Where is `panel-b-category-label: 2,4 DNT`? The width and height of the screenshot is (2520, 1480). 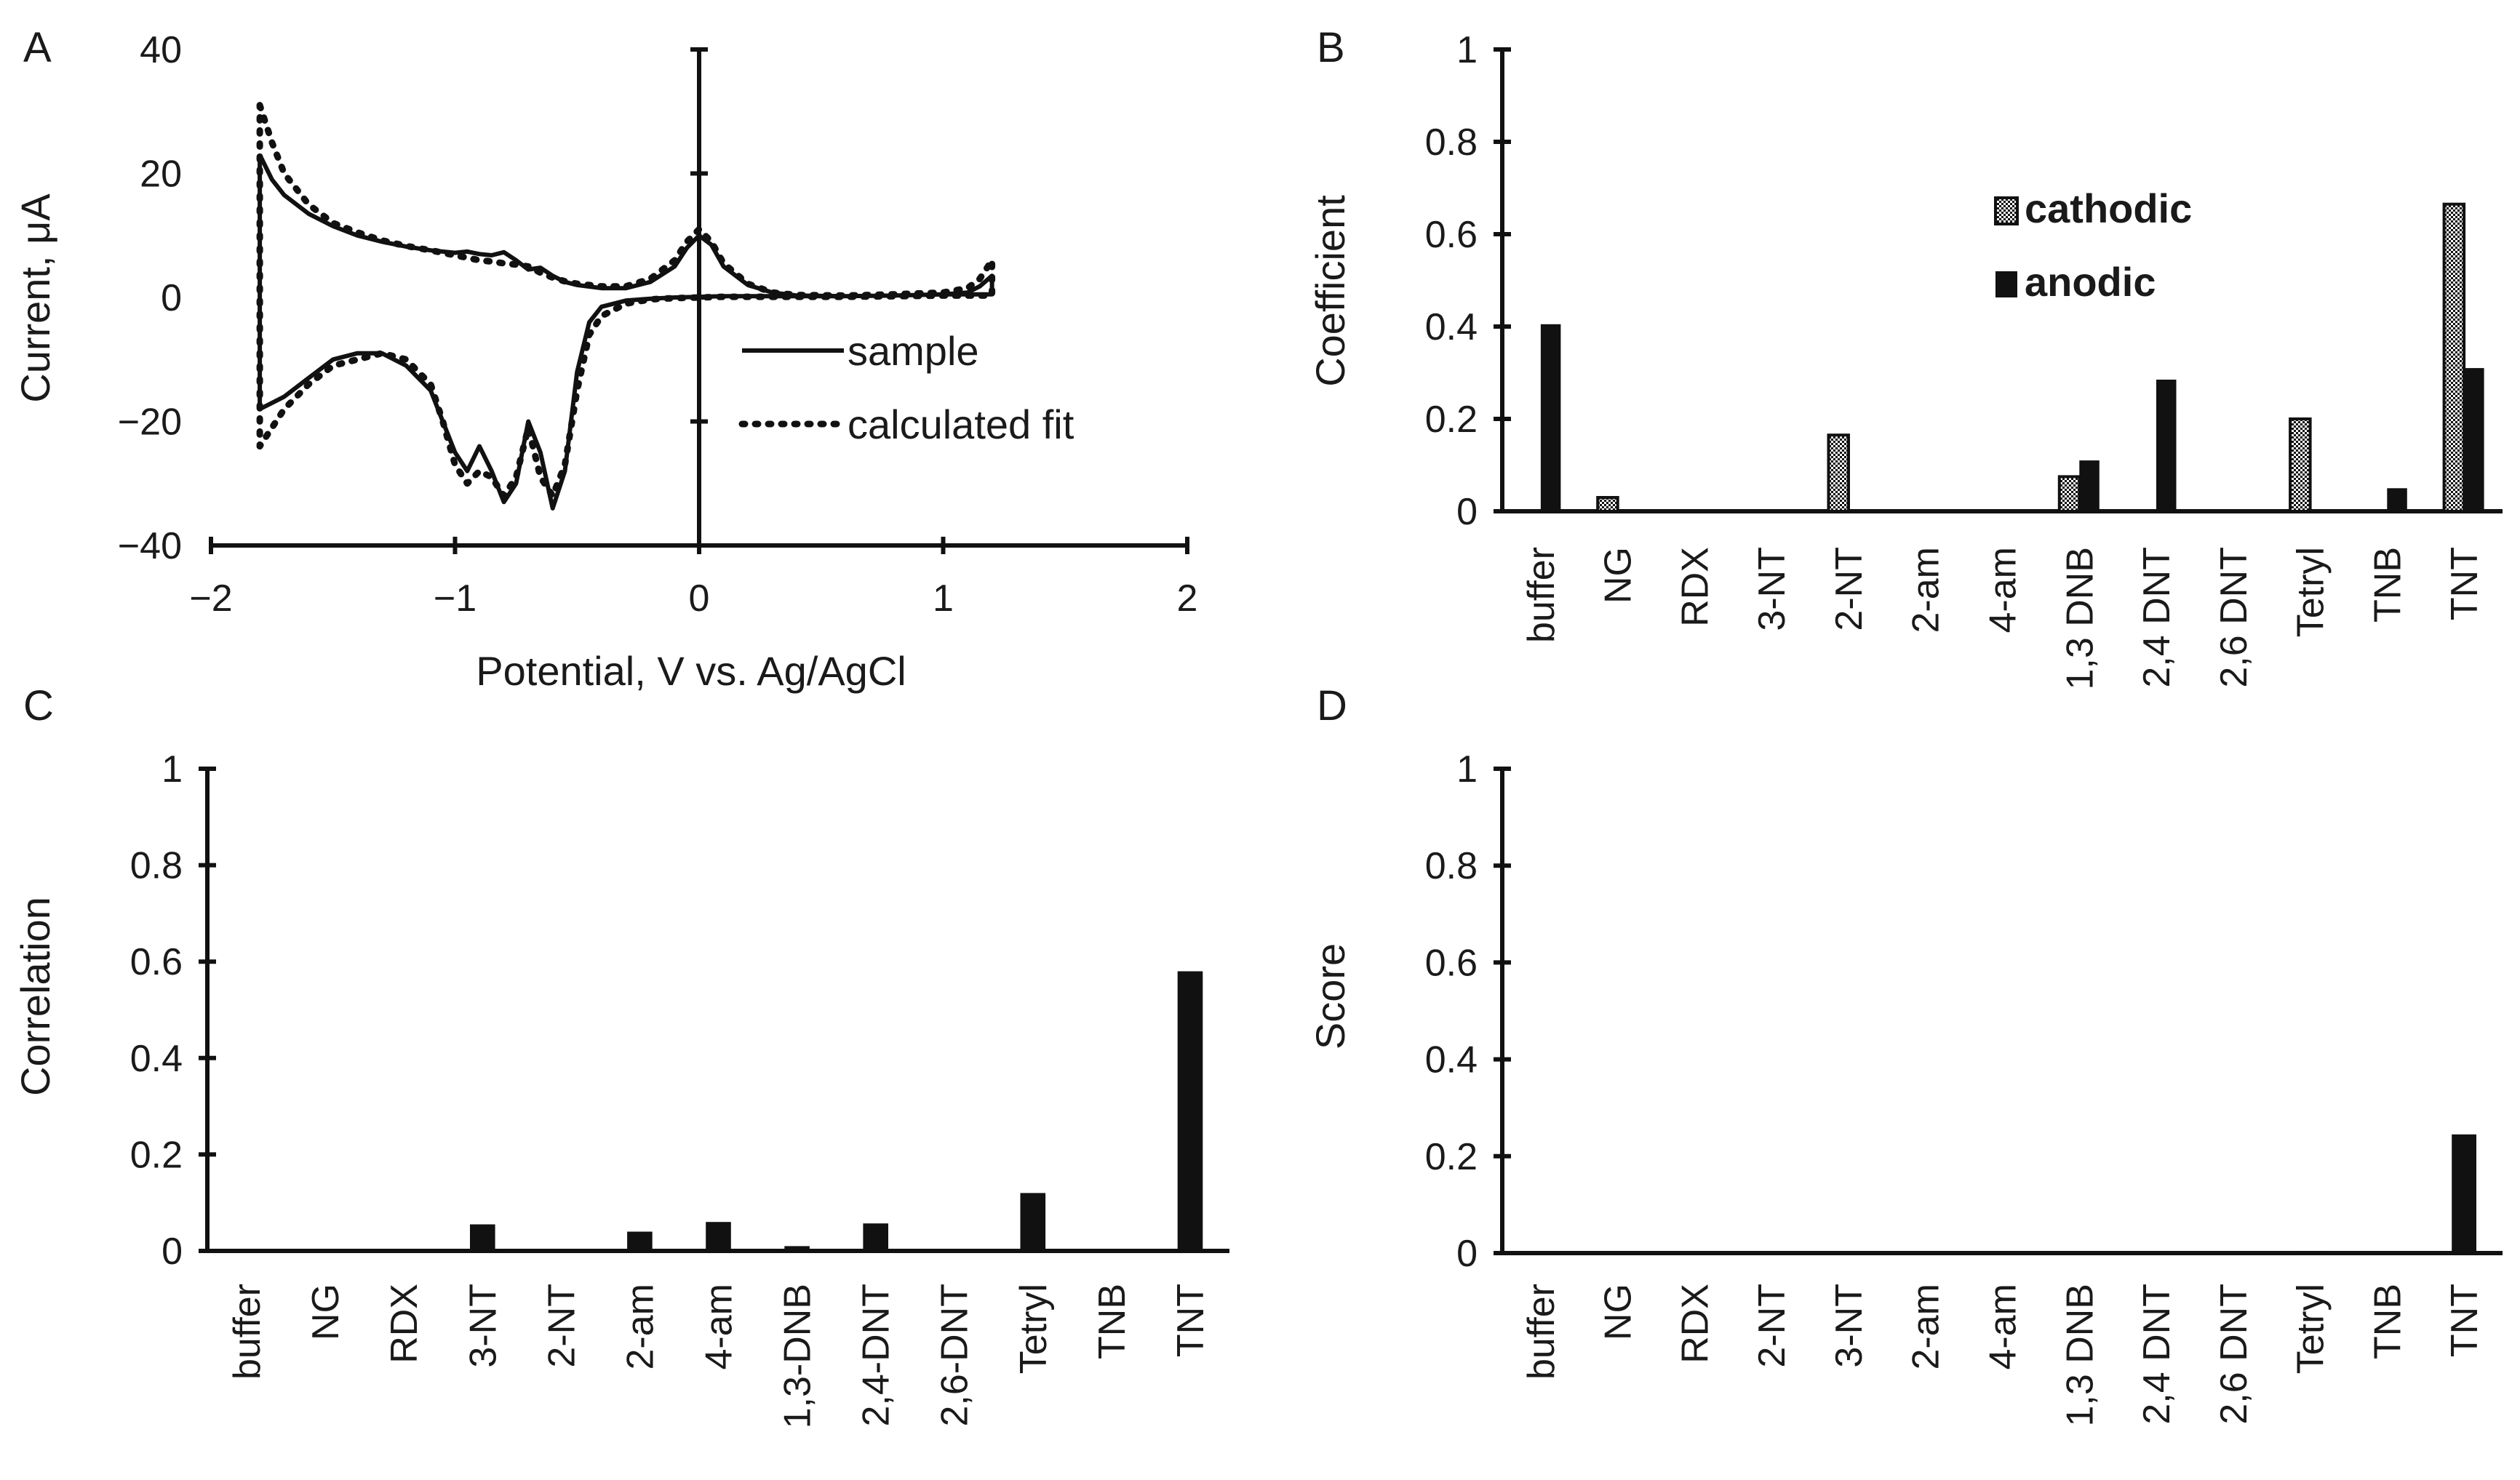 panel-b-category-label: 2,4 DNT is located at coordinates (2157, 617).